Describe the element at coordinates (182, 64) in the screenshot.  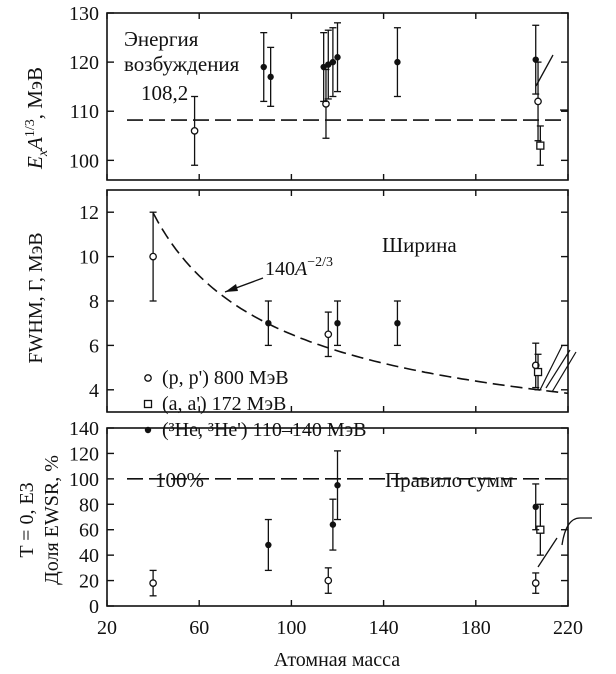
I see `panel1-annotation-line2: возбуждения` at that location.